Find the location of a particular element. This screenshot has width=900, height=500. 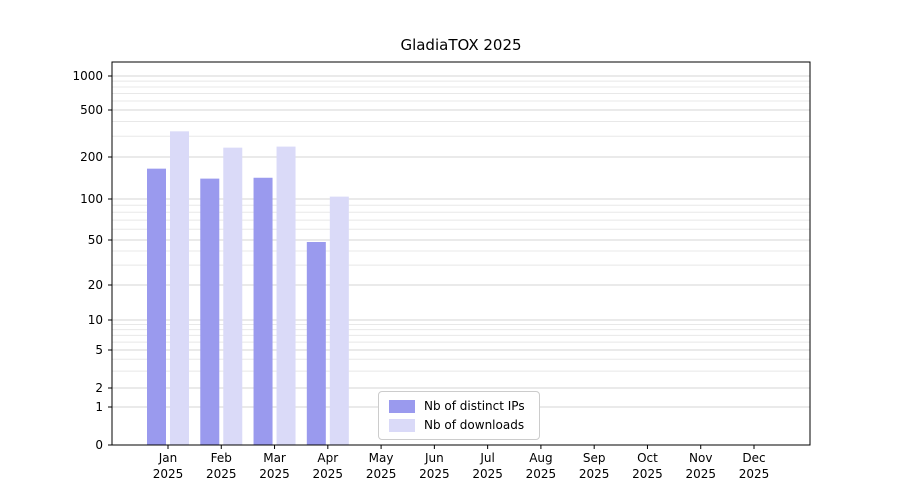

x-tick-label-month: Mar is located at coordinates (274, 458).